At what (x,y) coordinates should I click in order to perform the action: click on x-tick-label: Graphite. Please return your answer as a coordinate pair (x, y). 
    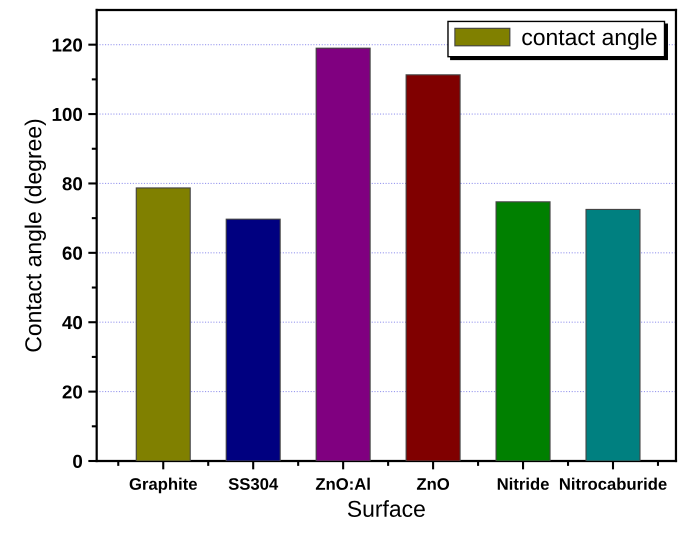
    Looking at the image, I should click on (163, 486).